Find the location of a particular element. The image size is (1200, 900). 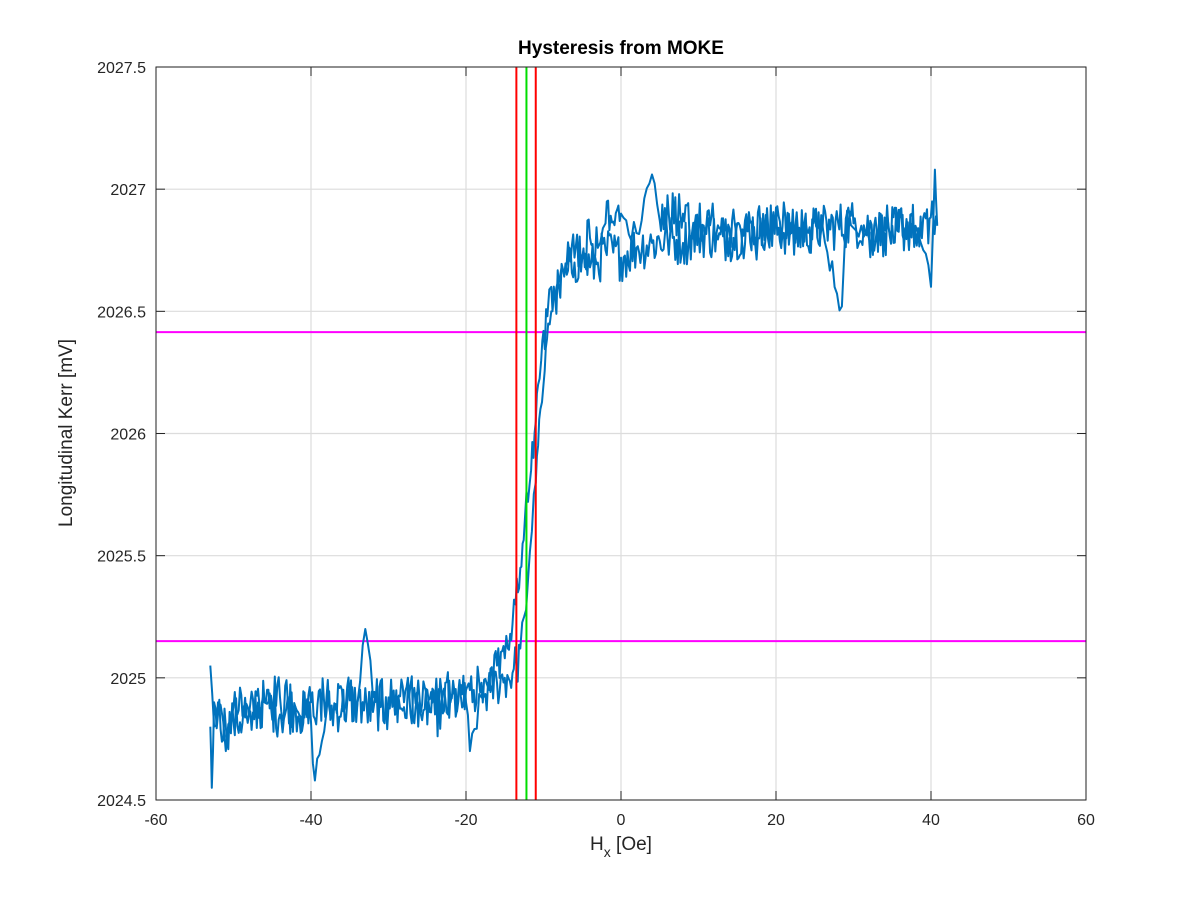

y-tick-label: 2027 is located at coordinates (128, 190).